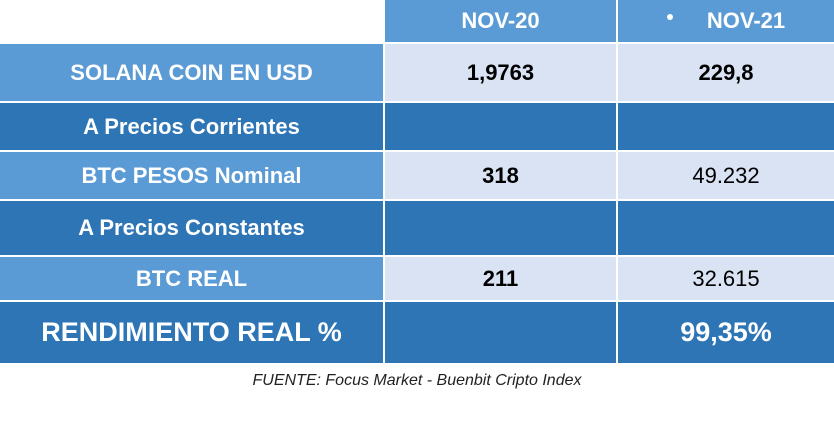  What do you see at coordinates (192, 333) in the screenshot?
I see `row-label-rendimiento-real: RENDIMIENTO REAL %` at bounding box center [192, 333].